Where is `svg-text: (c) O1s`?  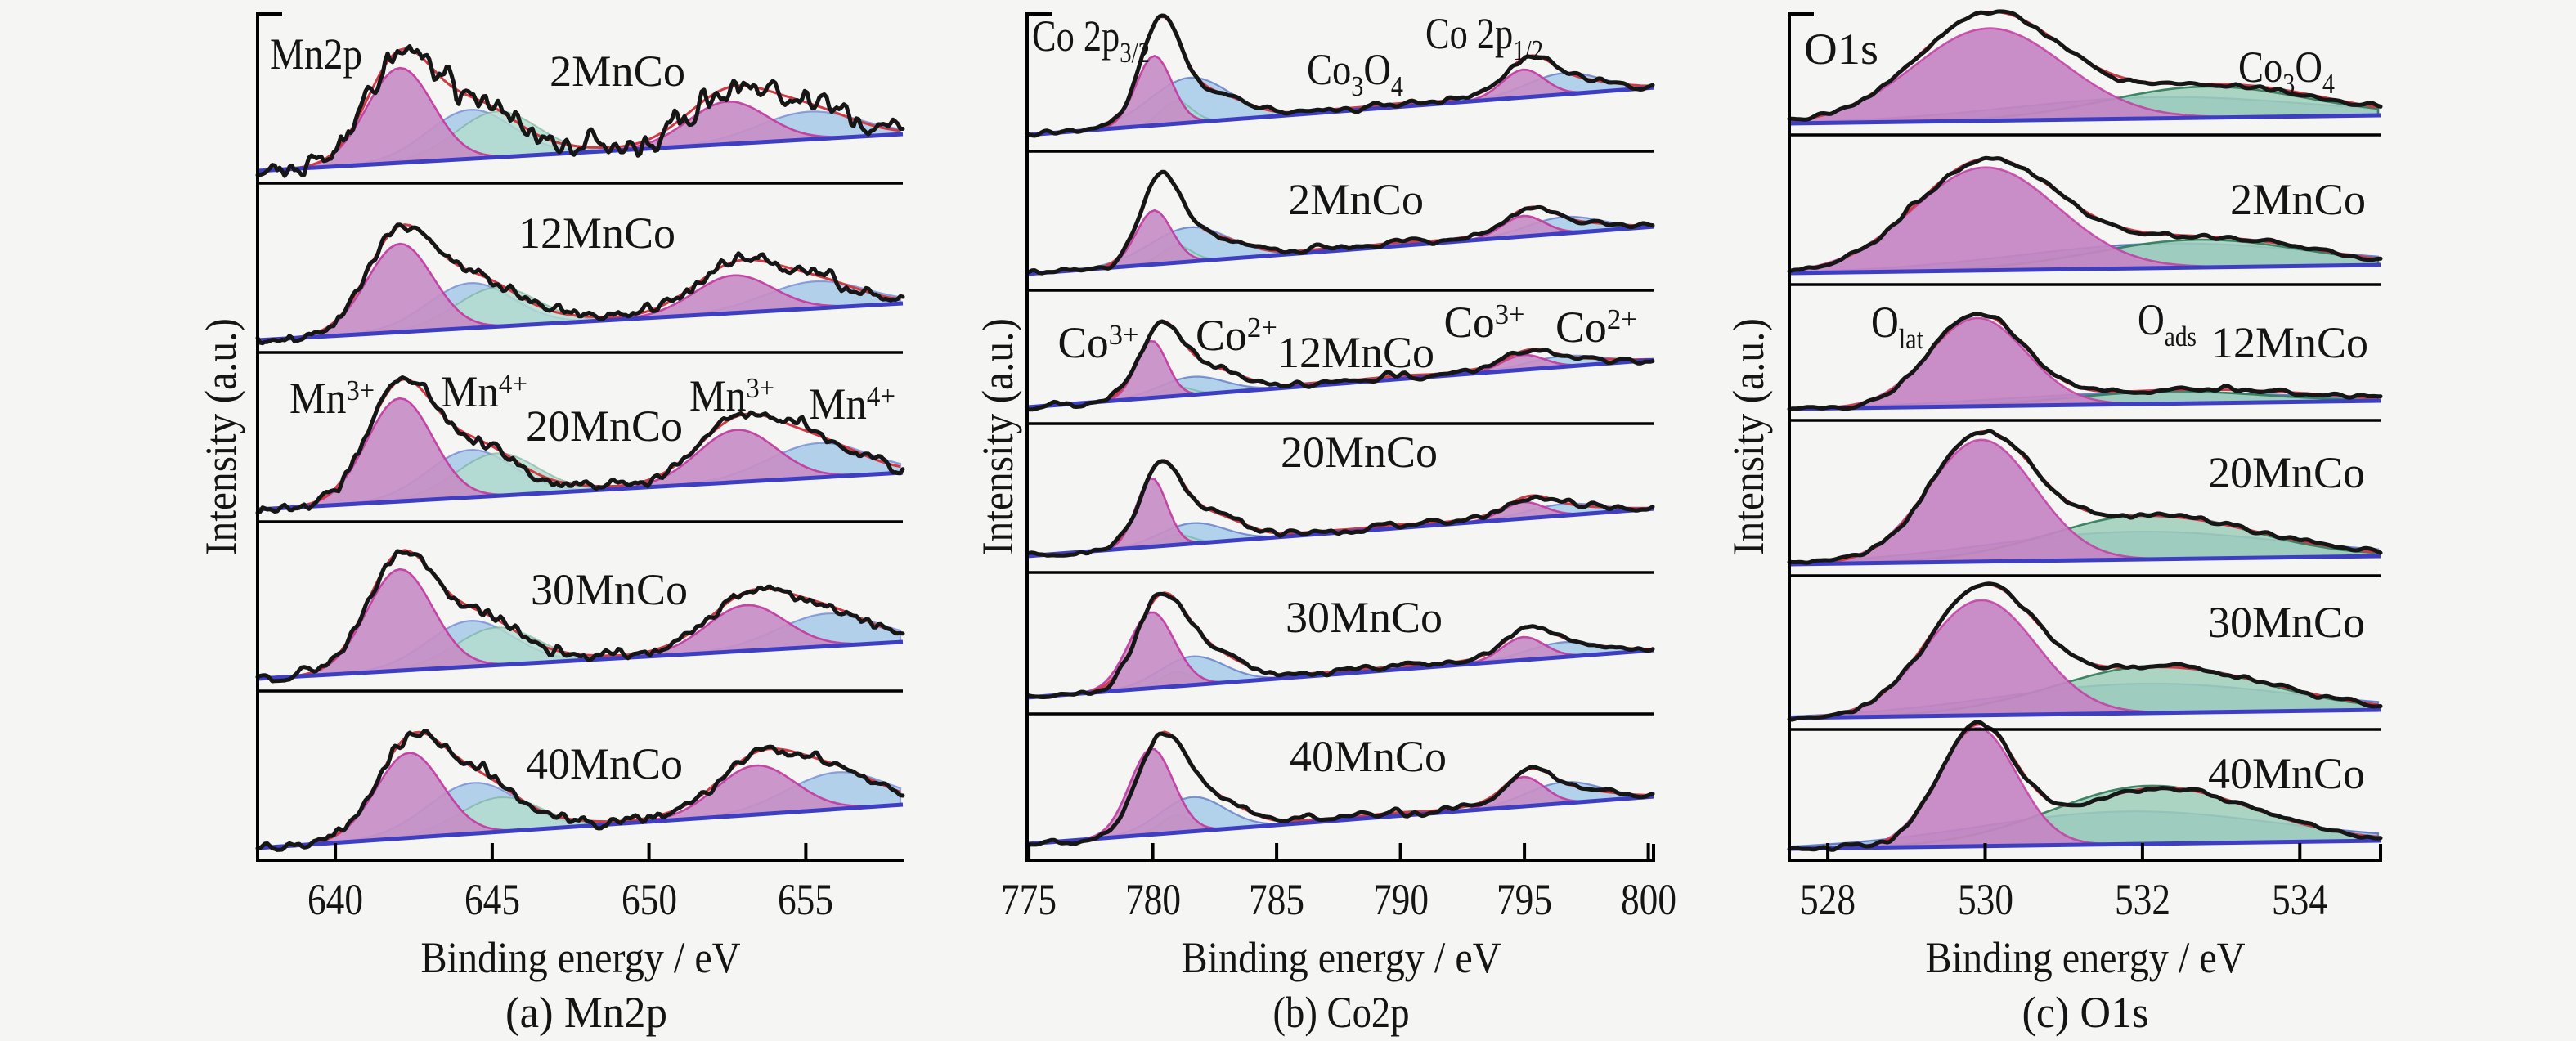
svg-text: (c) O1s is located at coordinates (2085, 1012).